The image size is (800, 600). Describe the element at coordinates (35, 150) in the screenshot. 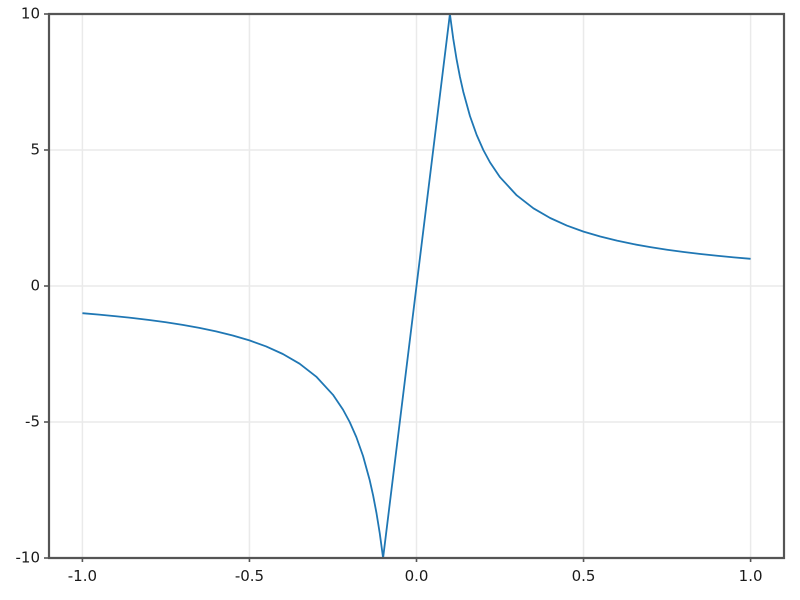

I see `y-axis-tick-label: 5` at that location.